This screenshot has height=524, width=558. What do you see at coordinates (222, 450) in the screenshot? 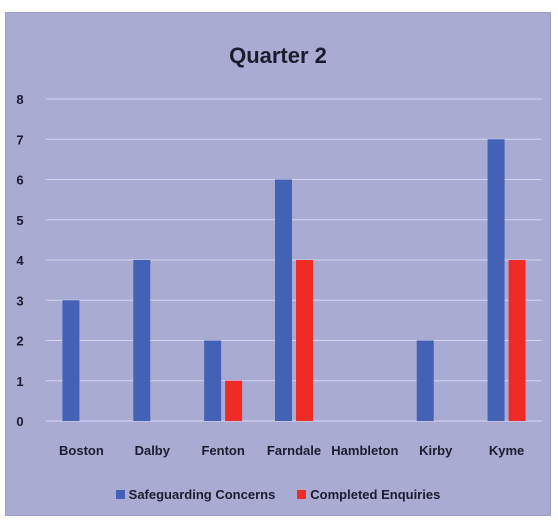
I see `x-tick-label: Fenton` at bounding box center [222, 450].